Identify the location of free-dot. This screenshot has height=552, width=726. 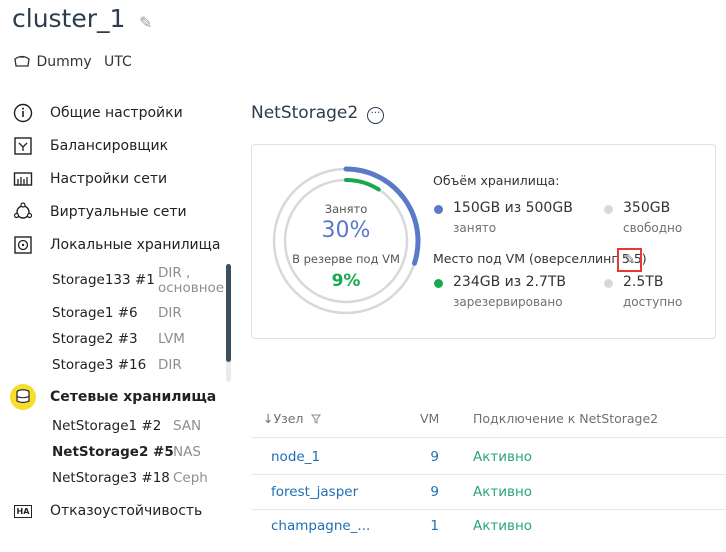
(608, 209).